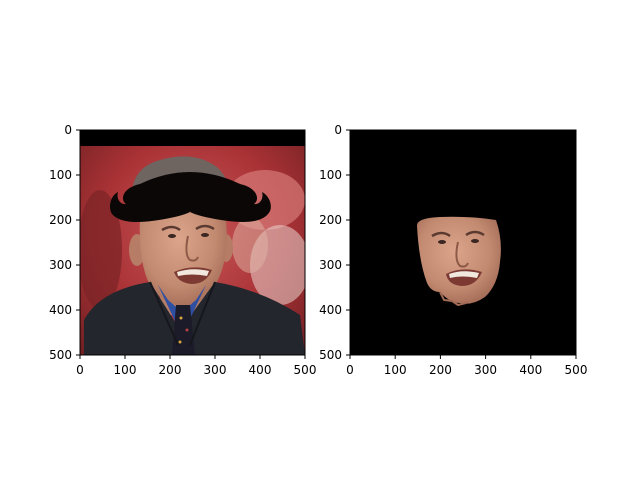 The image size is (640, 480). What do you see at coordinates (530, 370) in the screenshot?
I see `right-x-tick-label: 400` at bounding box center [530, 370].